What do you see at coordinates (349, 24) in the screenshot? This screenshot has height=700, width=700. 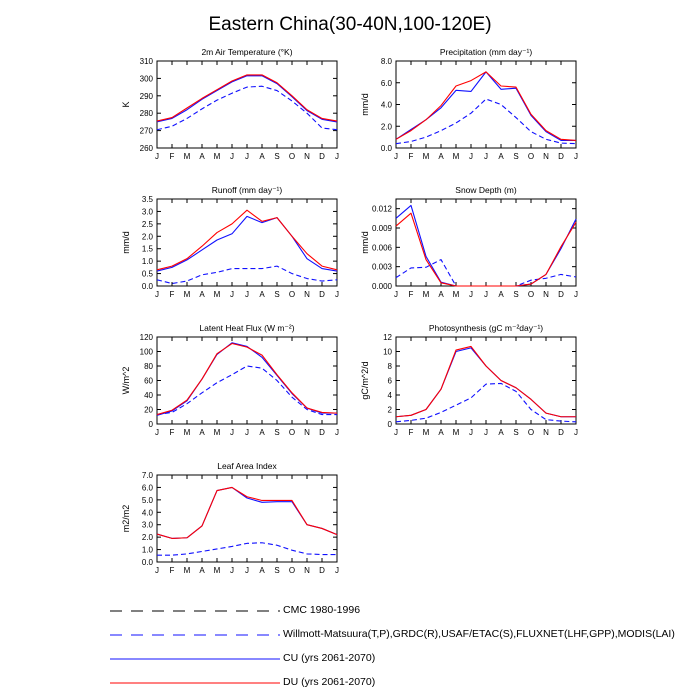 I see `figure-title: Eastern China(30-40N,100-120E)` at bounding box center [349, 24].